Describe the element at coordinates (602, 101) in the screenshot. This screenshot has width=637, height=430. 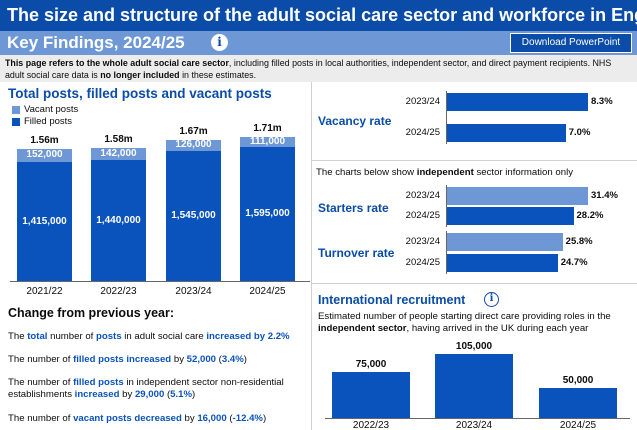
I see `vacancy-value-2023/24: 8.3%` at that location.